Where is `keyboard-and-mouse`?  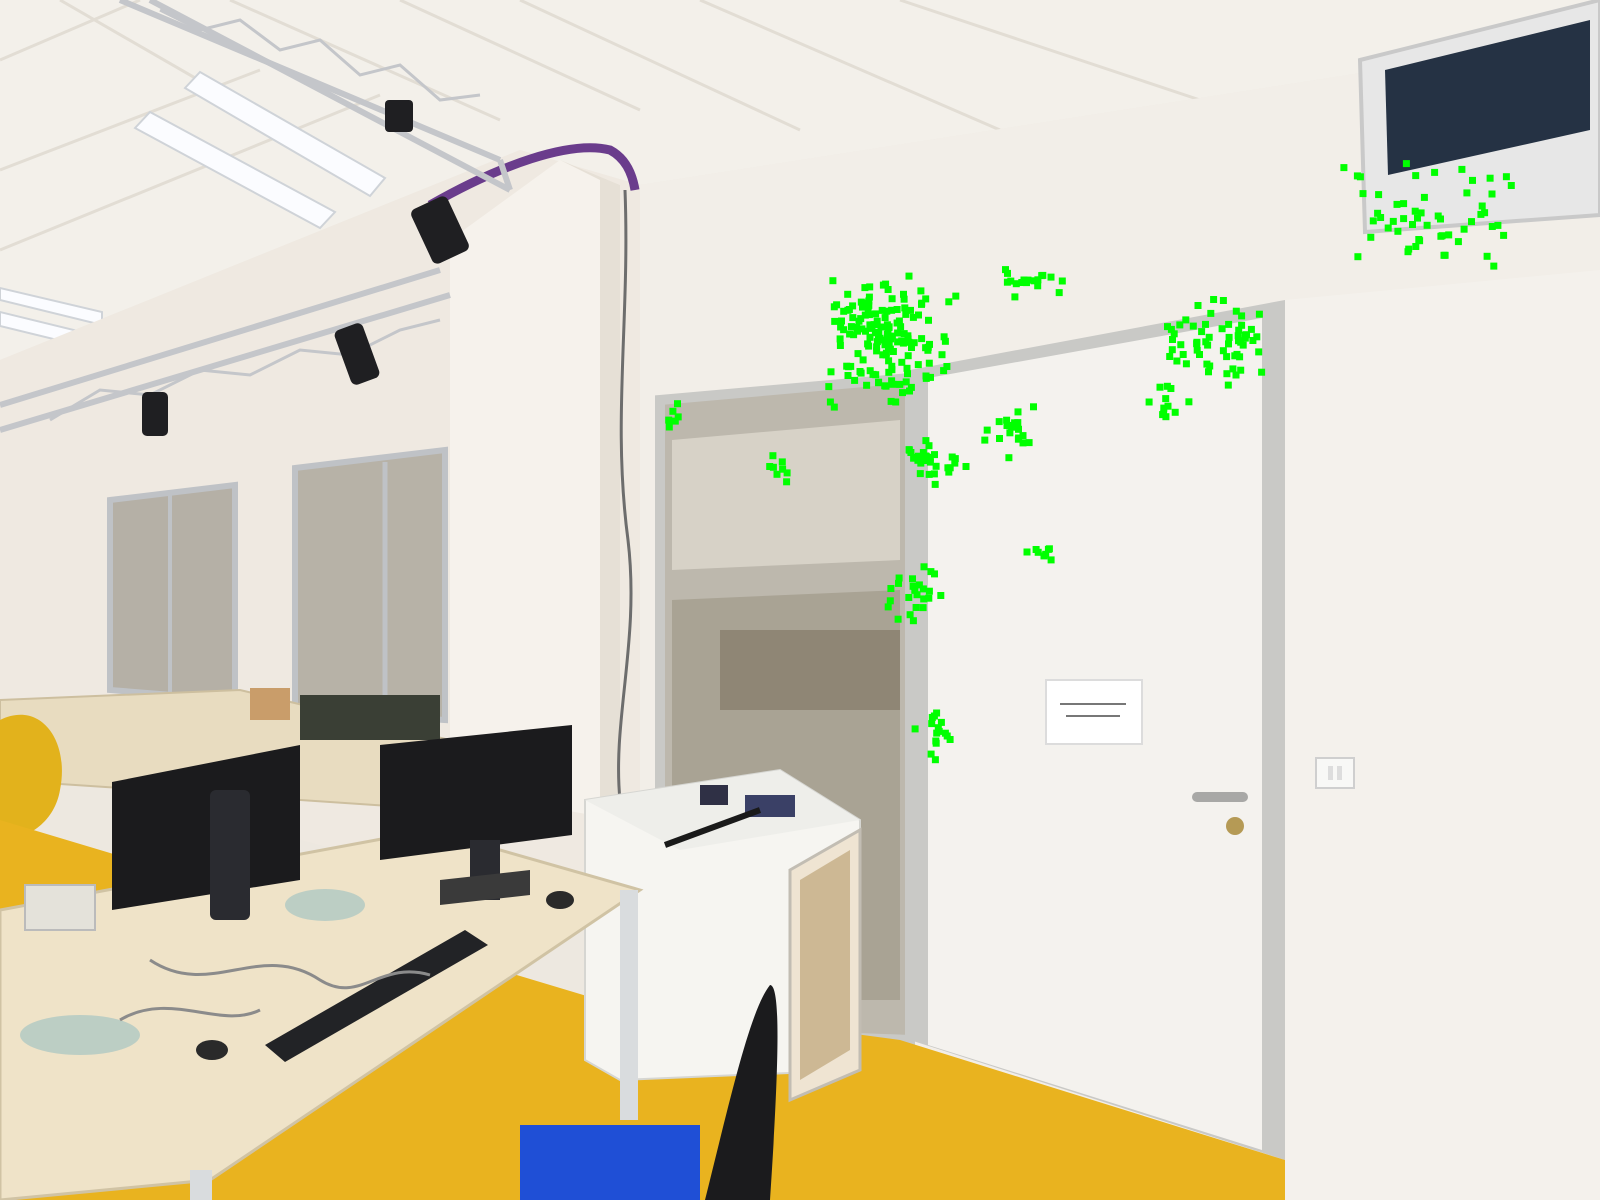
keyboard-and-mouse is located at coordinates (385, 976).